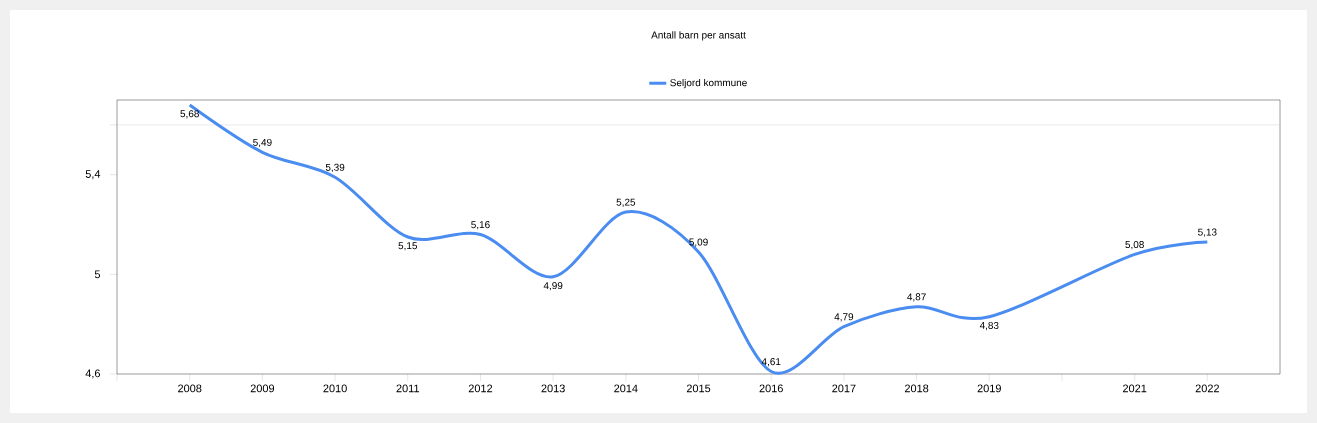 This screenshot has width=1317, height=423. What do you see at coordinates (189, 114) in the screenshot?
I see `data-label: 5,68` at bounding box center [189, 114].